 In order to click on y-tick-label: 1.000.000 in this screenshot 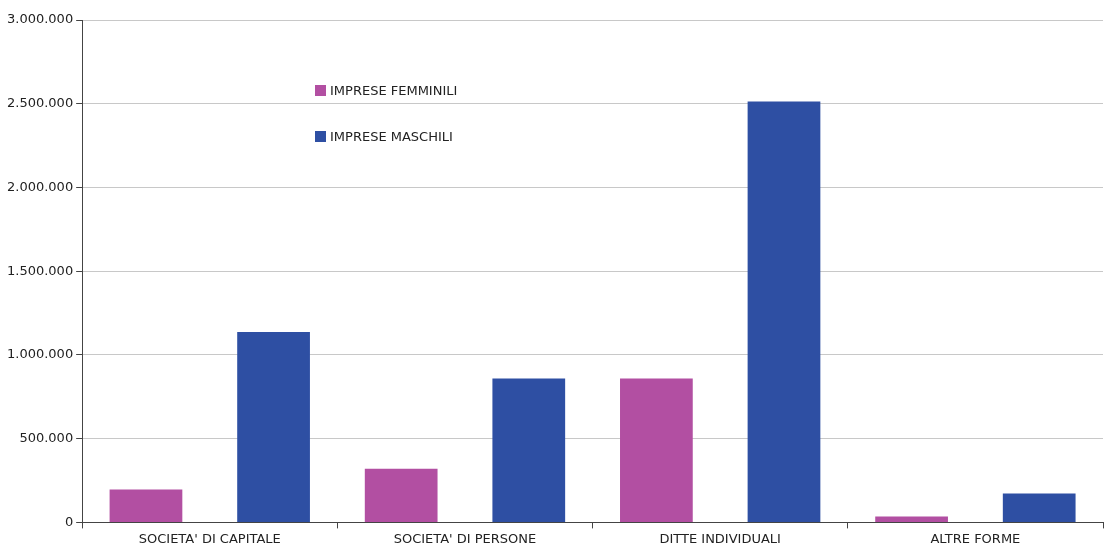, I will do `click(40, 354)`.